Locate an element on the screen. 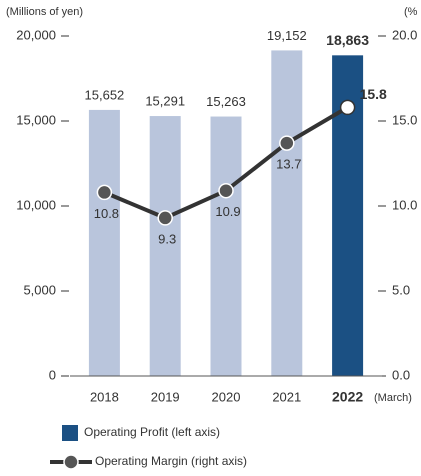 The width and height of the screenshot is (421, 476). line-value-label: 10.9 is located at coordinates (227, 211).